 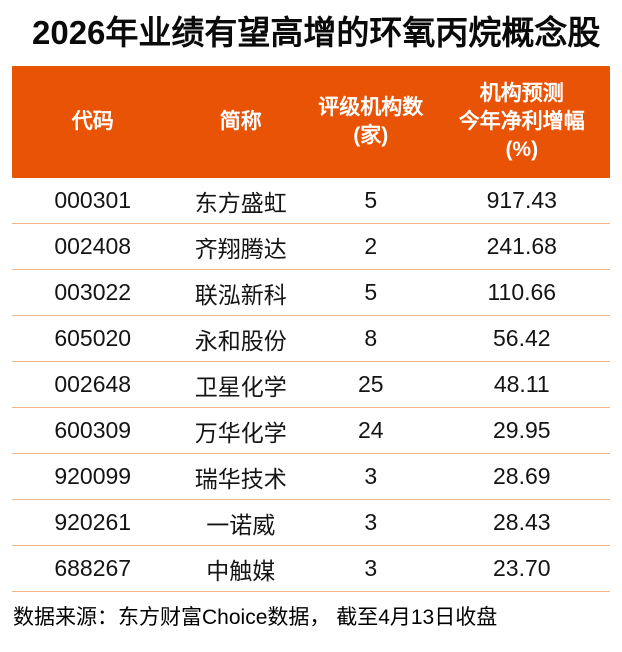 I want to click on stock-code: 600309, so click(x=93, y=430).